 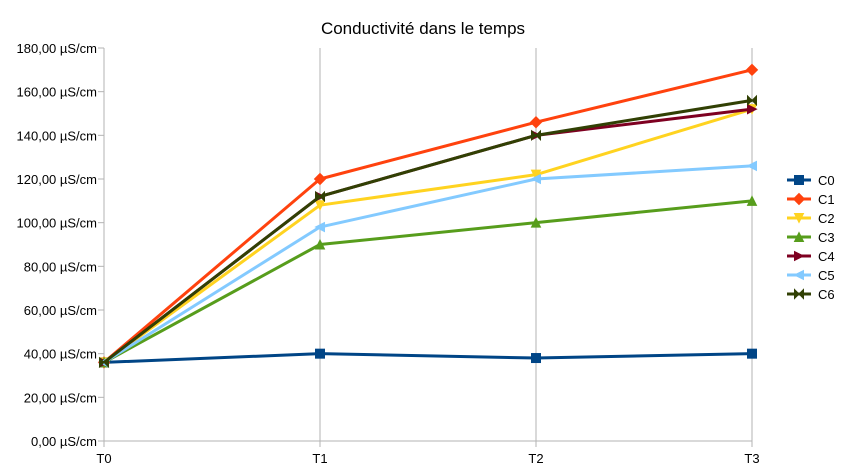 I want to click on y-tick-label: 140,00 µS/cm, so click(x=57, y=135).